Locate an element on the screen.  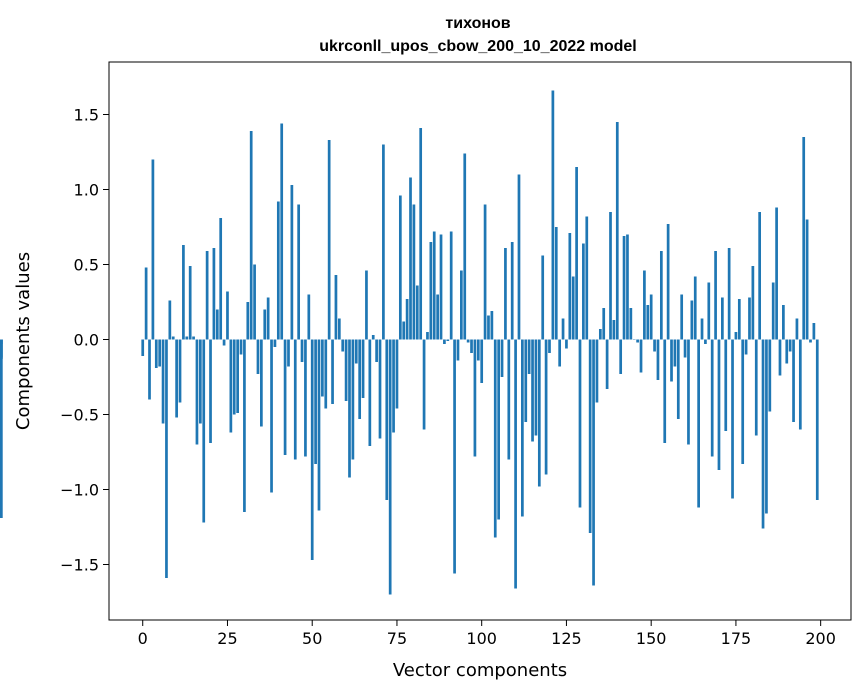
y-tick-label: 1.5 is located at coordinates (86, 115).